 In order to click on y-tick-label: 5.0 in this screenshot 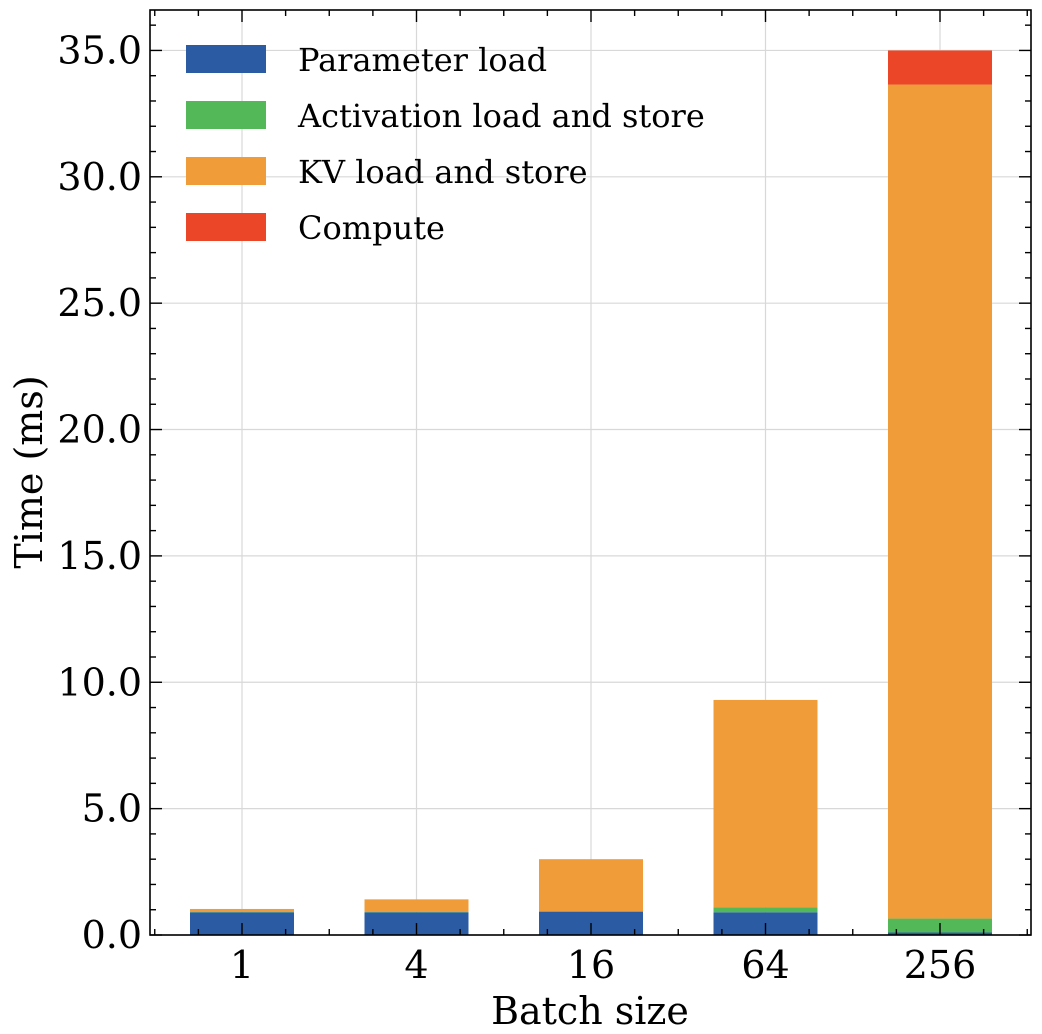, I will do `click(112, 809)`.